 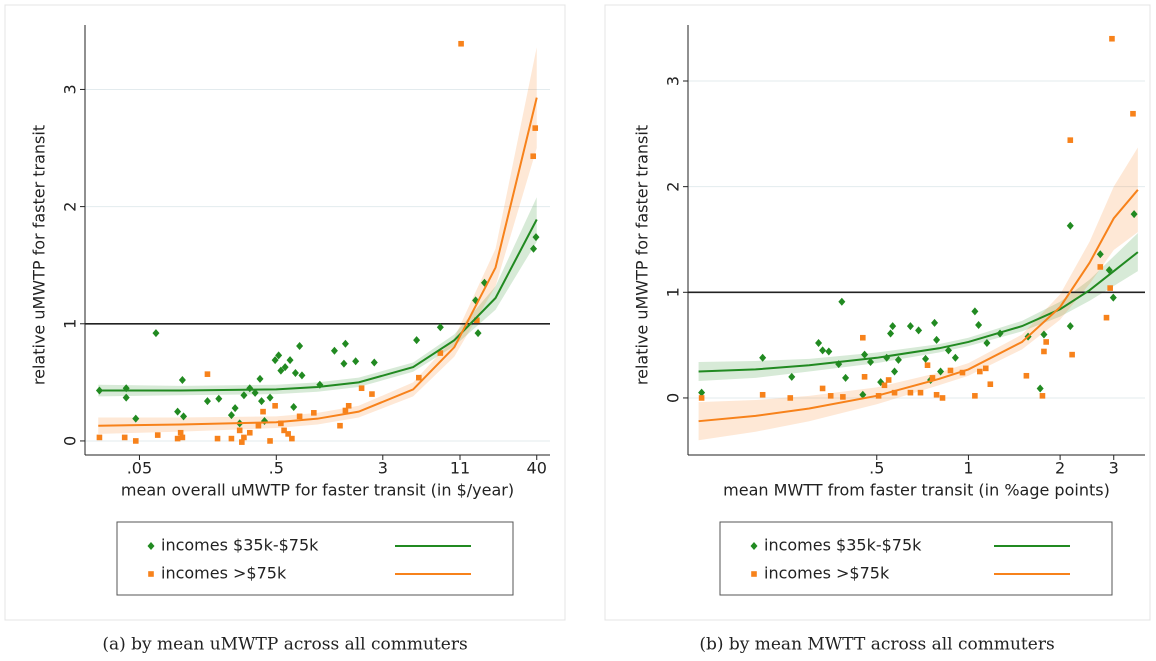 I want to click on y-tick-label: 3, so click(x=70, y=89).